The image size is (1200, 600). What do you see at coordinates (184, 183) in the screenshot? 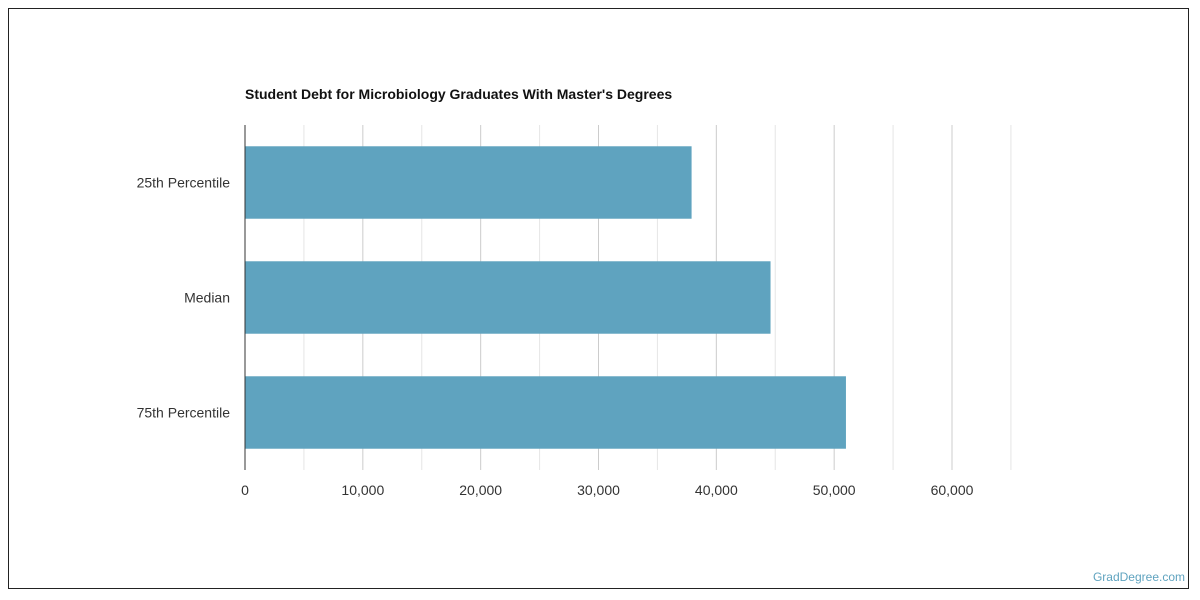
I see `category-label: 25th Percentile` at bounding box center [184, 183].